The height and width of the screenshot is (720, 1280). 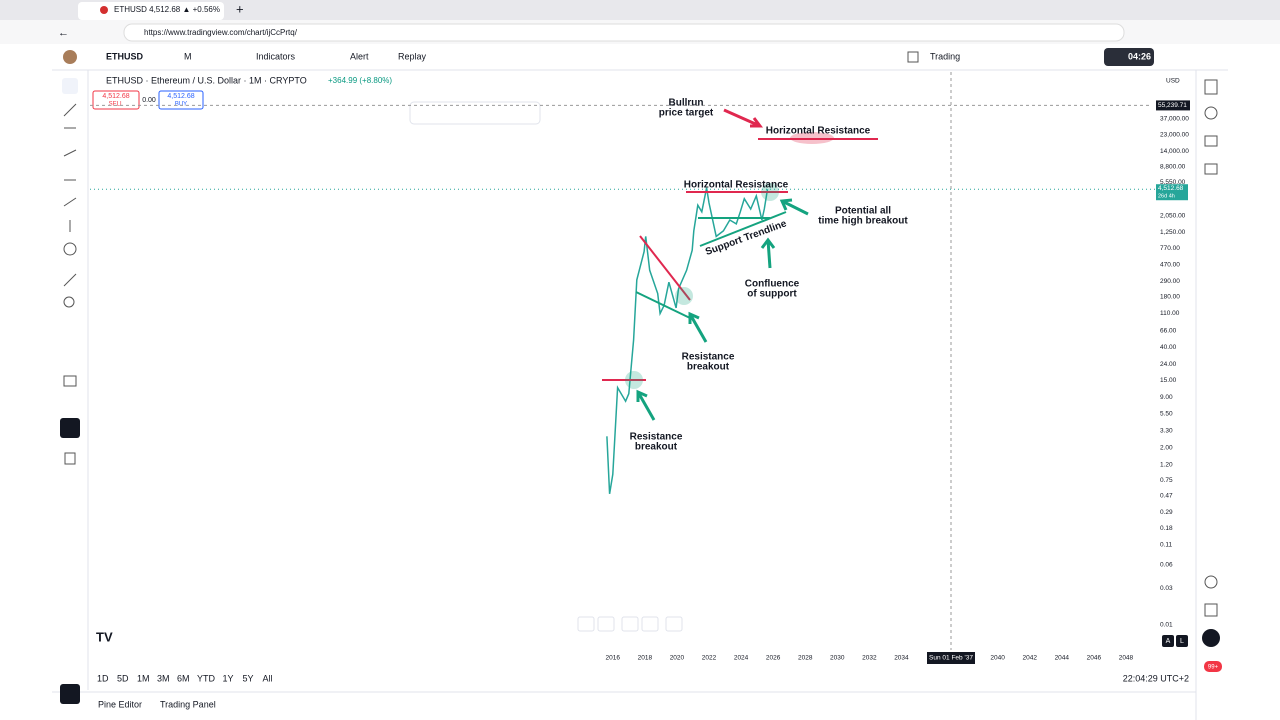 What do you see at coordinates (70, 86) in the screenshot?
I see `cursor-tool` at bounding box center [70, 86].